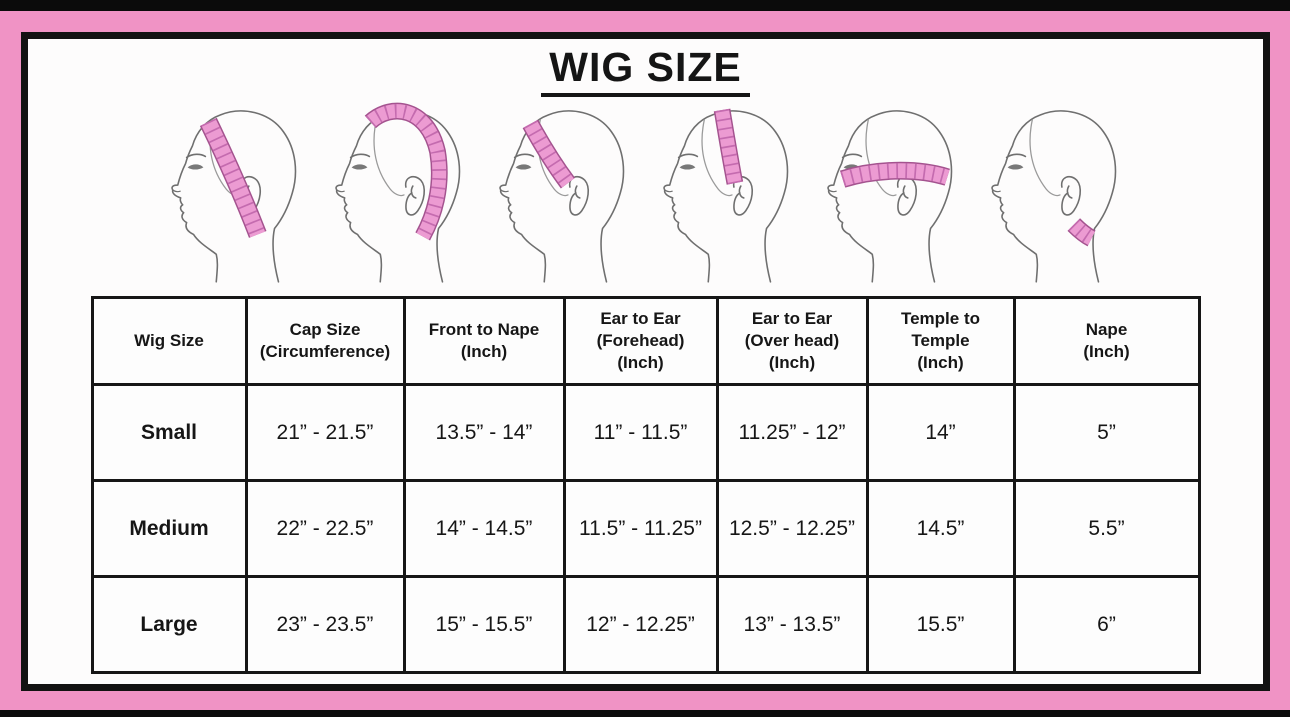  What do you see at coordinates (1106, 529) in the screenshot?
I see `medium-nape: 5.5”` at bounding box center [1106, 529].